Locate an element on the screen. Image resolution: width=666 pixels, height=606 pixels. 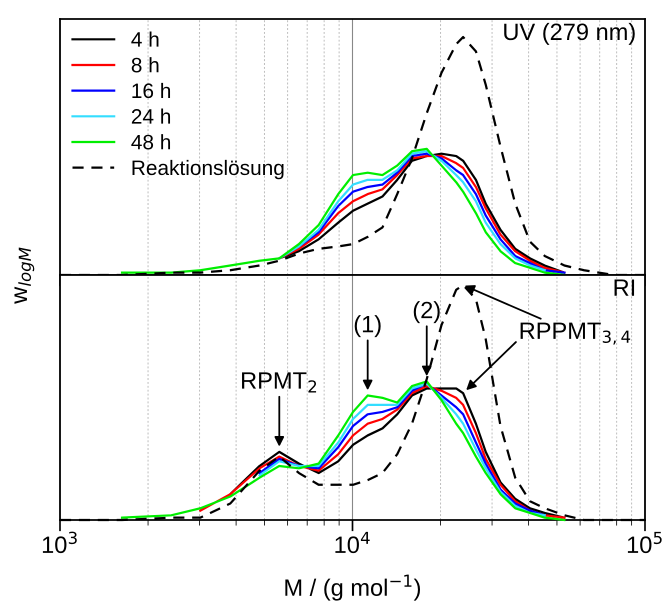
annotation: (1) is located at coordinates (367, 326).